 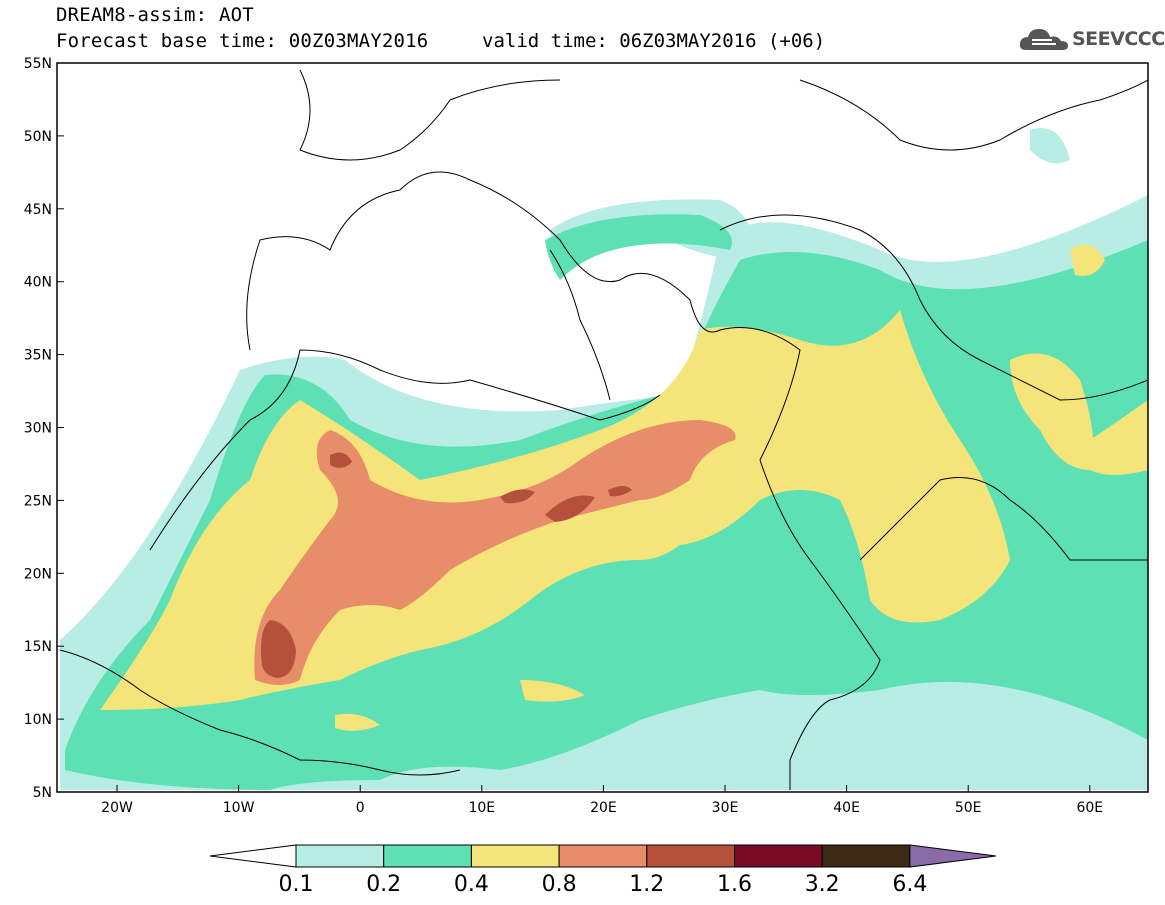 I want to click on colorbar-label: 6.4, so click(x=910, y=884).